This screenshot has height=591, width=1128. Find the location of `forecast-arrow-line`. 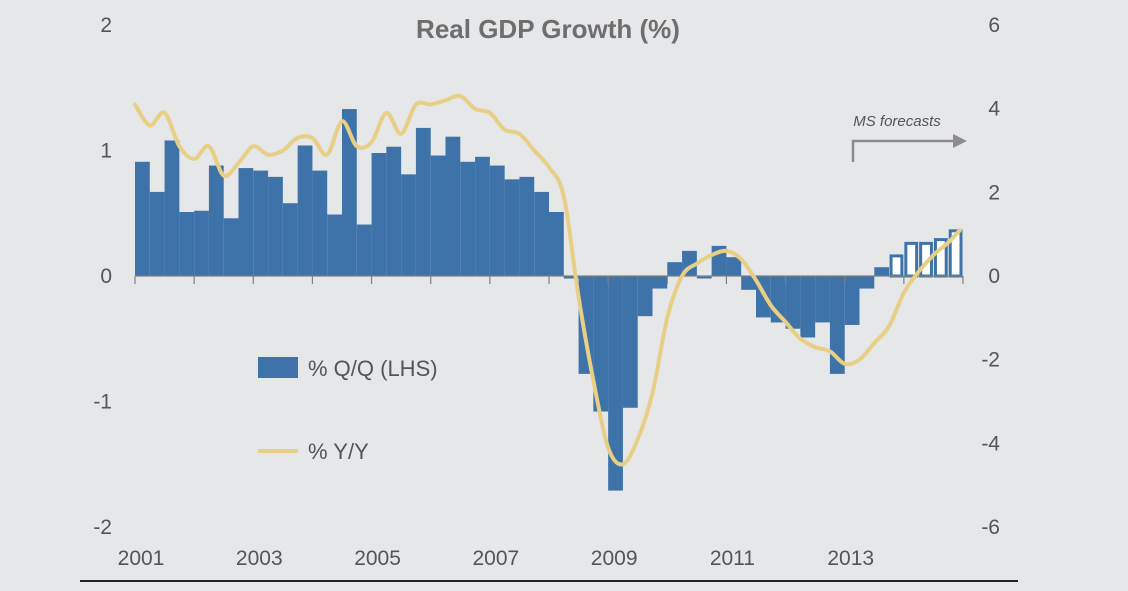

forecast-arrow-line is located at coordinates (903, 150).